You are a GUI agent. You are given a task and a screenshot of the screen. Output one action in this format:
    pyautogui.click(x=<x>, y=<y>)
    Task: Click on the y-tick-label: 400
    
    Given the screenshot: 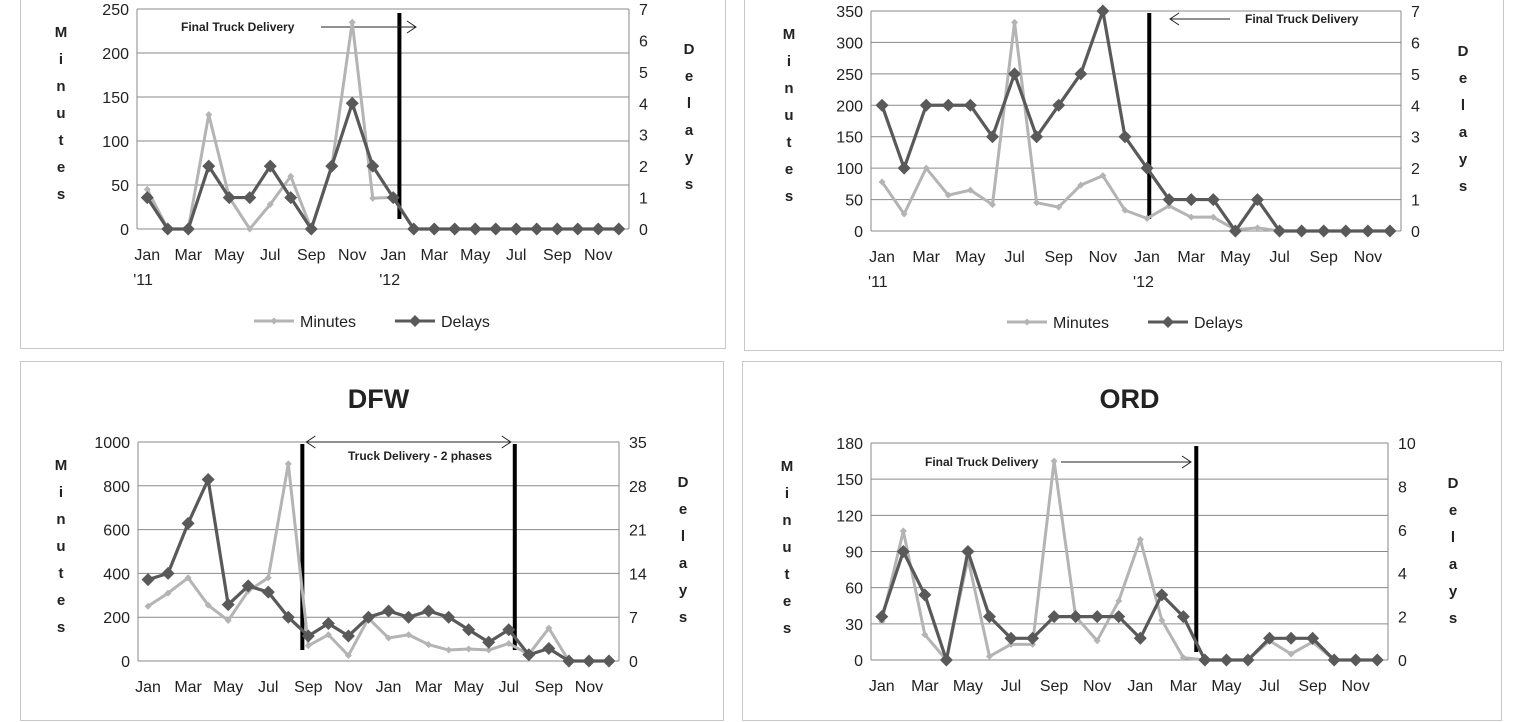 What is the action you would take?
    pyautogui.click(x=116, y=574)
    